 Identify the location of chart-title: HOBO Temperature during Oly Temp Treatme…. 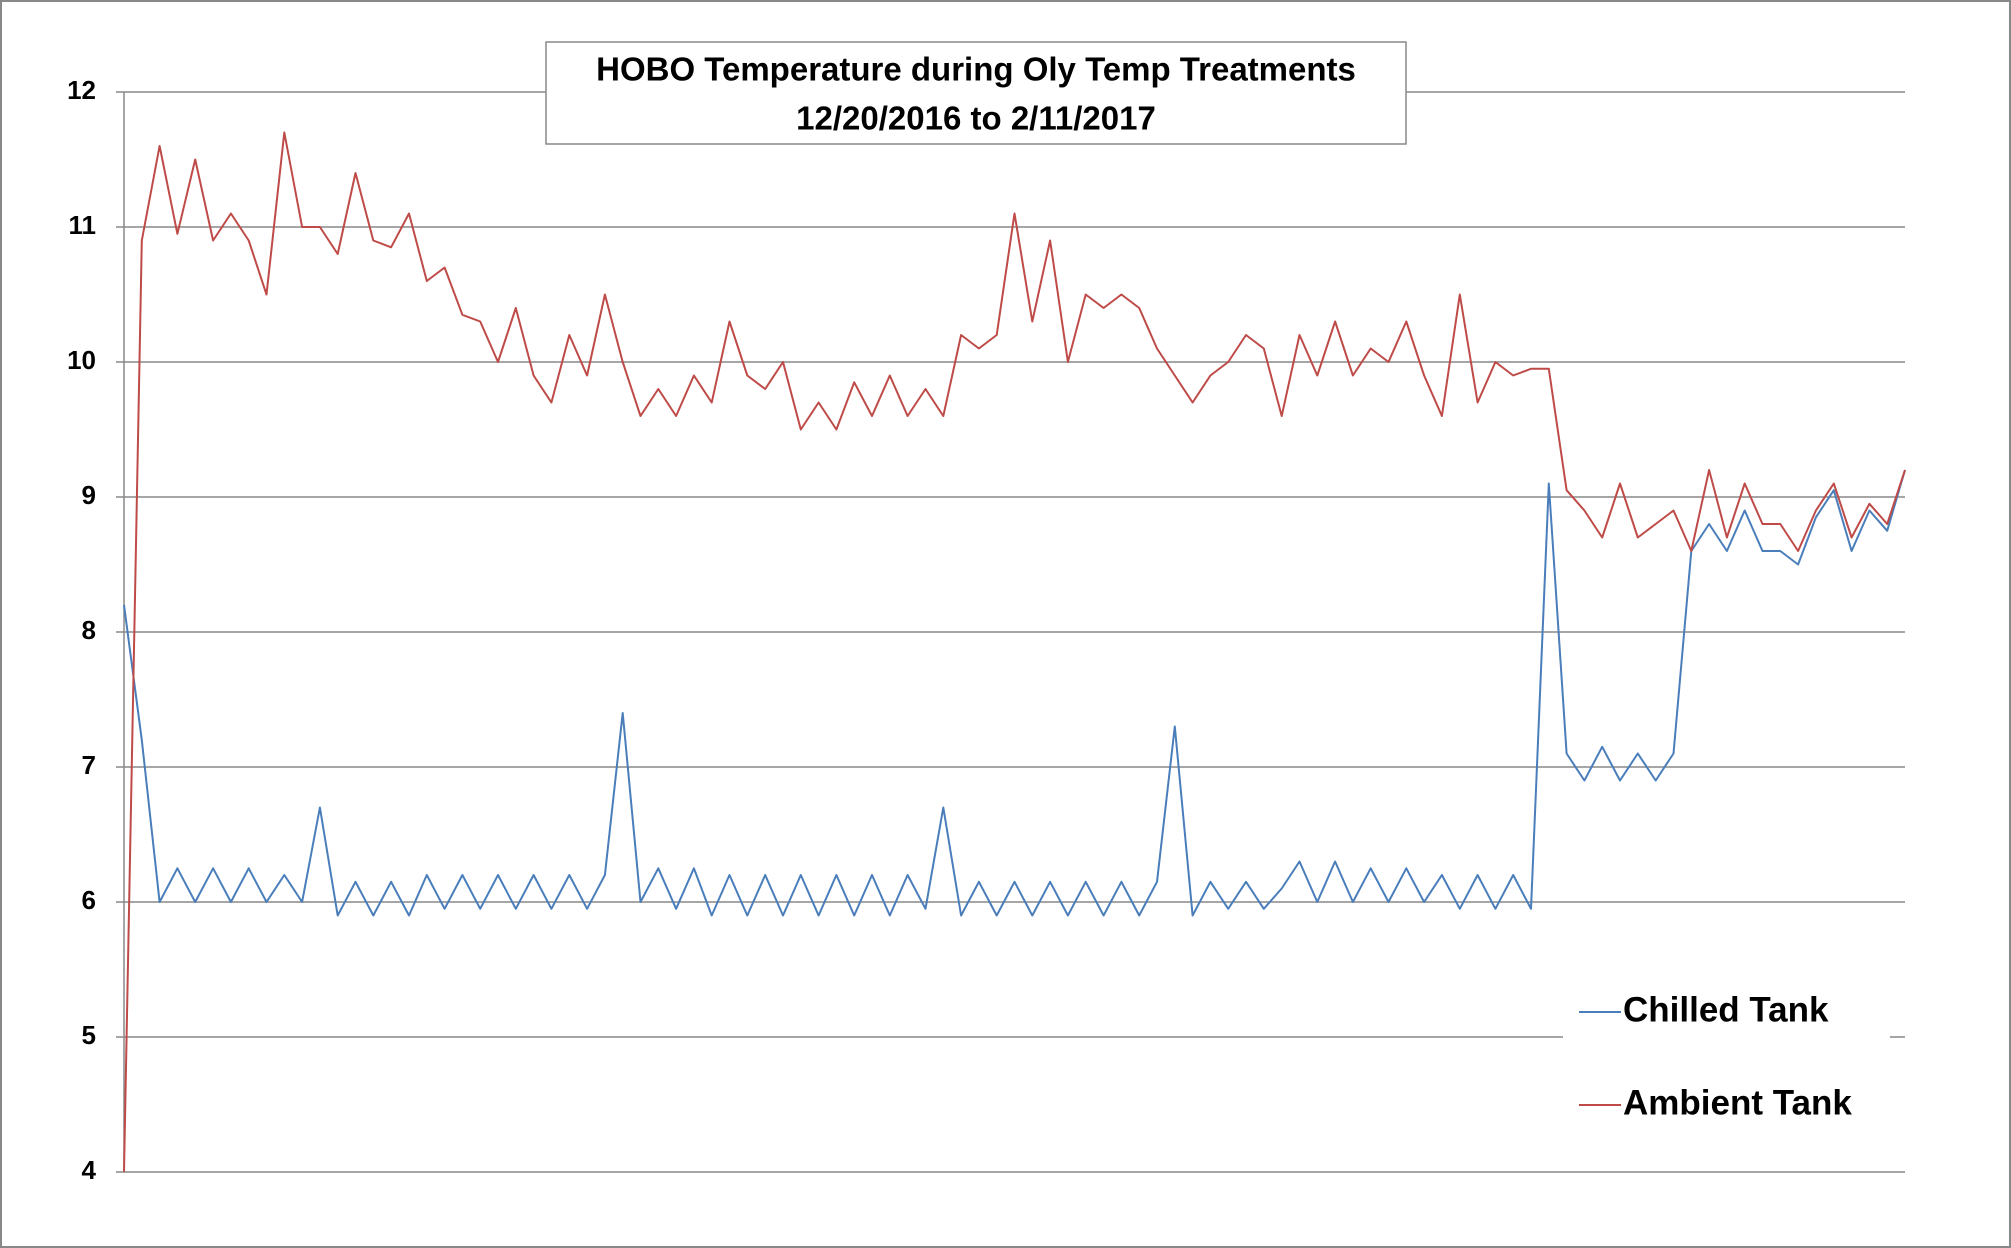
(976, 69).